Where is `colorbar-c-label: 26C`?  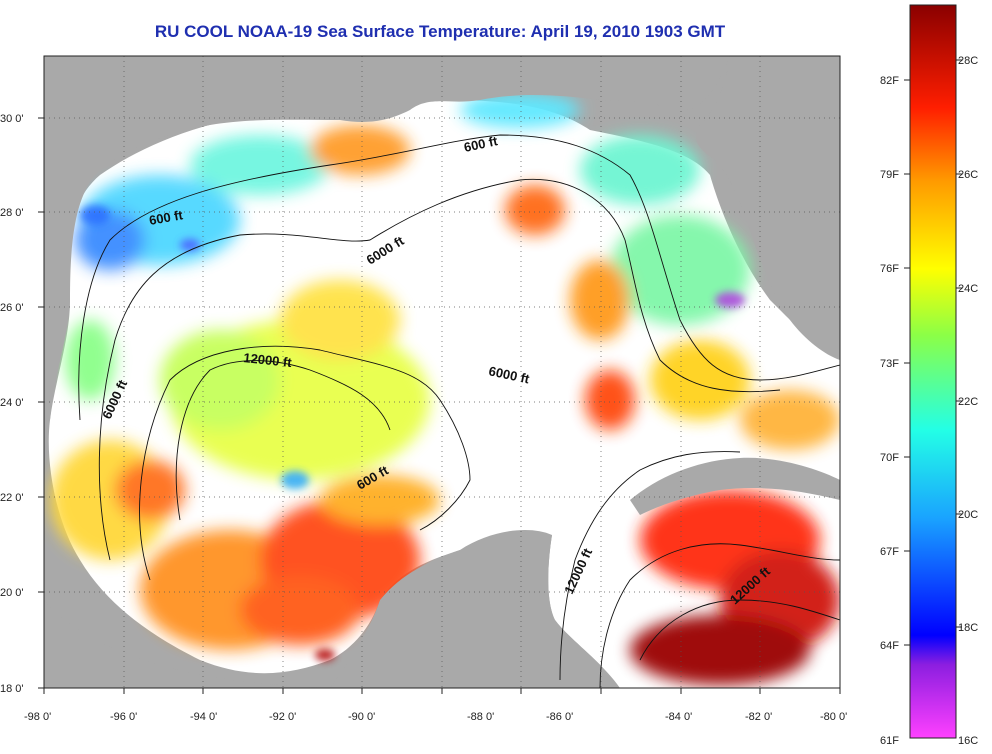 colorbar-c-label: 26C is located at coordinates (968, 175).